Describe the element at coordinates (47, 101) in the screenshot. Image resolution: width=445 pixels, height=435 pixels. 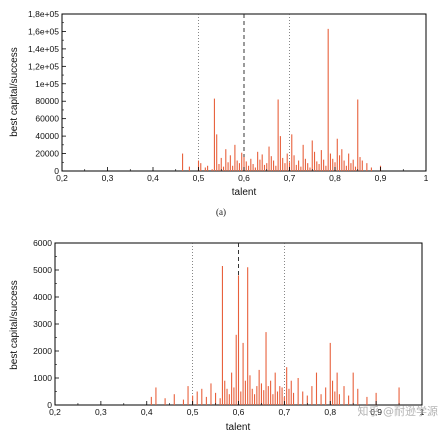
I see `y-tick-label: 80000` at that location.